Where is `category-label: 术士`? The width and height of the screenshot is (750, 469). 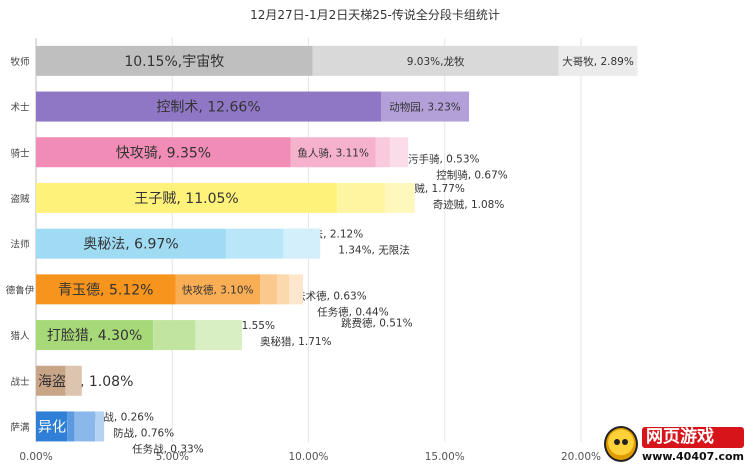 category-label: 术士 is located at coordinates (20, 108).